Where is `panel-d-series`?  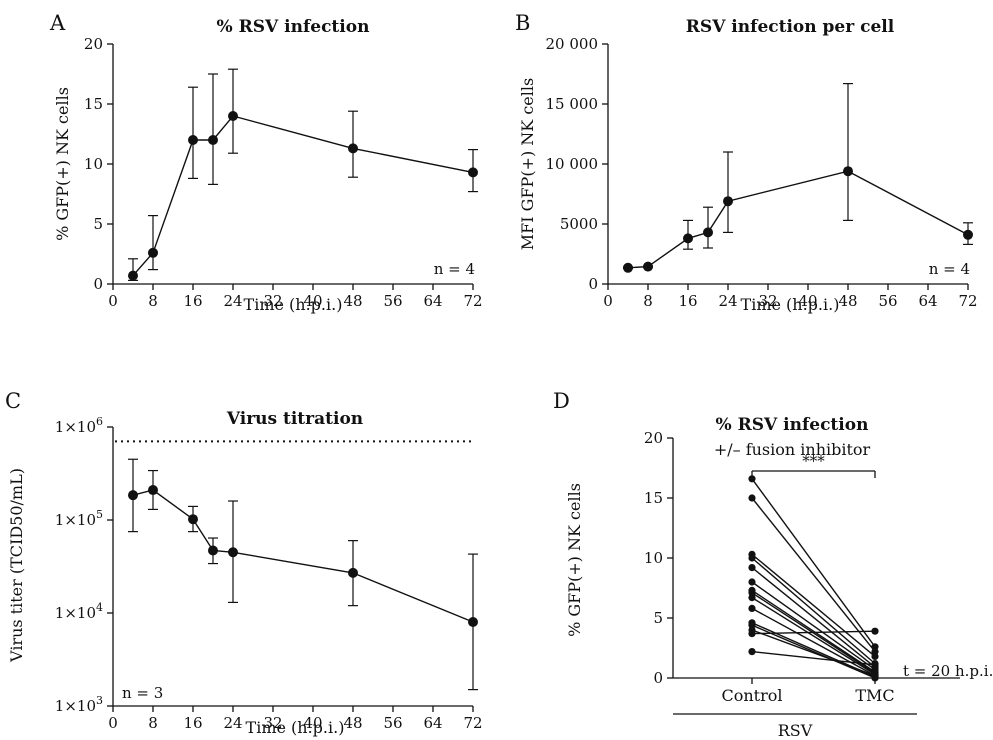 panel-d-series is located at coordinates (813, 578).